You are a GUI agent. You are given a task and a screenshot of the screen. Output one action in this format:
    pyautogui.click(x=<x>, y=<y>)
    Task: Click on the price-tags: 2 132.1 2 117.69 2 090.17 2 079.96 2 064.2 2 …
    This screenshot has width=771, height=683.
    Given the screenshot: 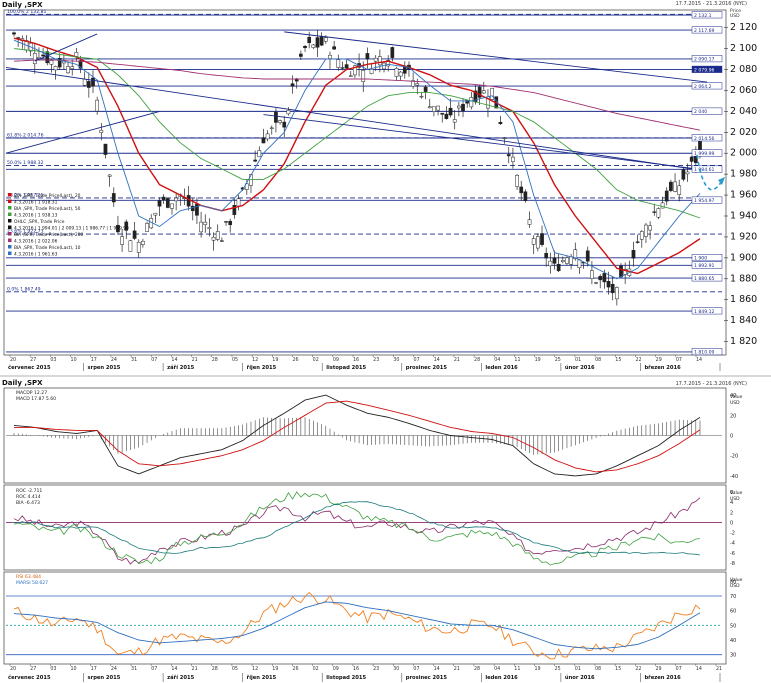 What is the action you would take?
    pyautogui.click(x=707, y=183)
    